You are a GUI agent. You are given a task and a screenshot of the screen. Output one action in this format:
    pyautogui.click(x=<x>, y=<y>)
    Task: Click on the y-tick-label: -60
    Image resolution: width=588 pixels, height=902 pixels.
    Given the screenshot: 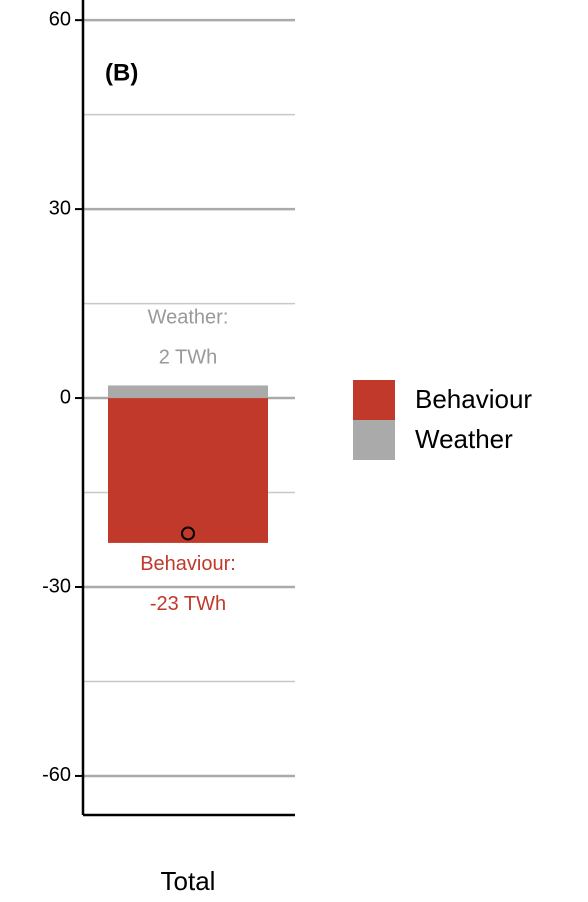 What is the action you would take?
    pyautogui.click(x=56, y=775)
    